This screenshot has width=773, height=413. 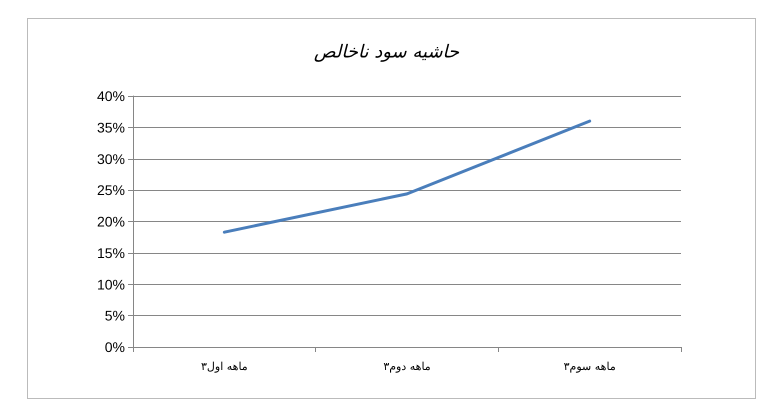 I want to click on y-tick-label: 20%, so click(x=110, y=222).